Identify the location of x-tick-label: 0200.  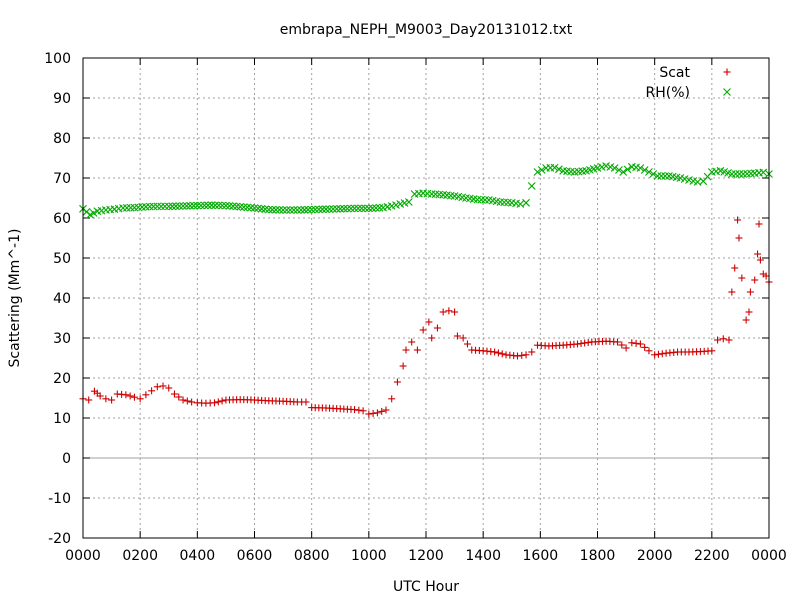
(140, 556).